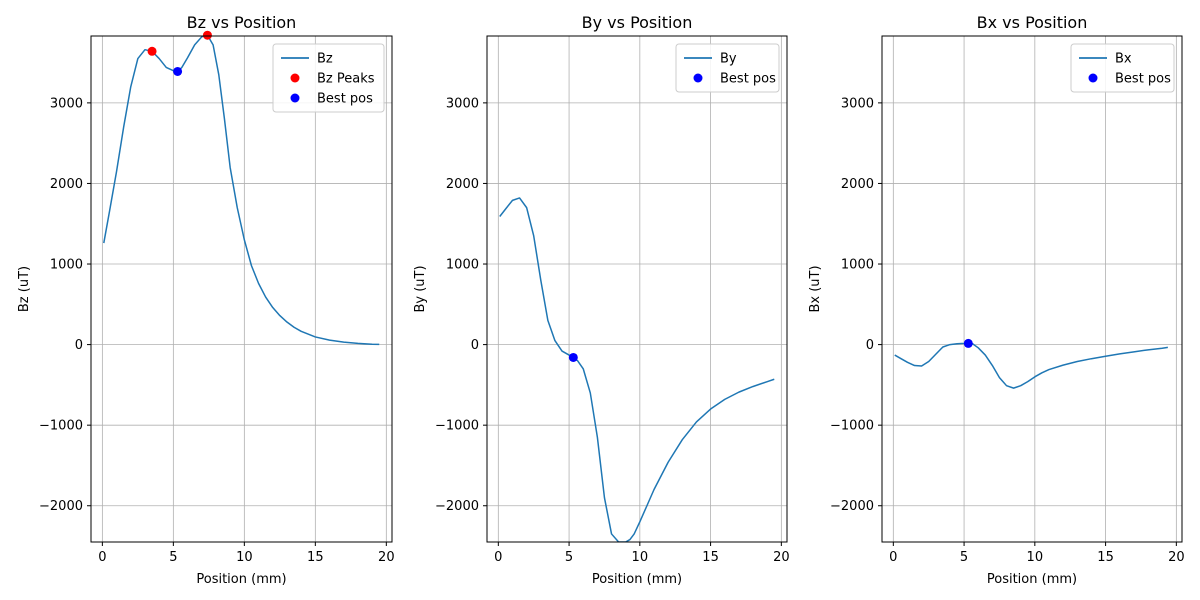 The height and width of the screenshot is (600, 1200). I want to click on legend: By Best pos, so click(727, 68).